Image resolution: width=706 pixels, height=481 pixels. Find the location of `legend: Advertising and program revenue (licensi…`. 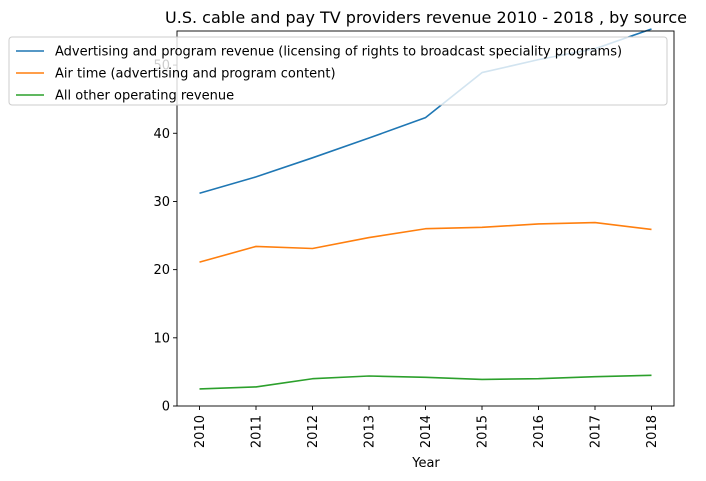

legend: Advertising and program revenue (licensi… is located at coordinates (338, 71).